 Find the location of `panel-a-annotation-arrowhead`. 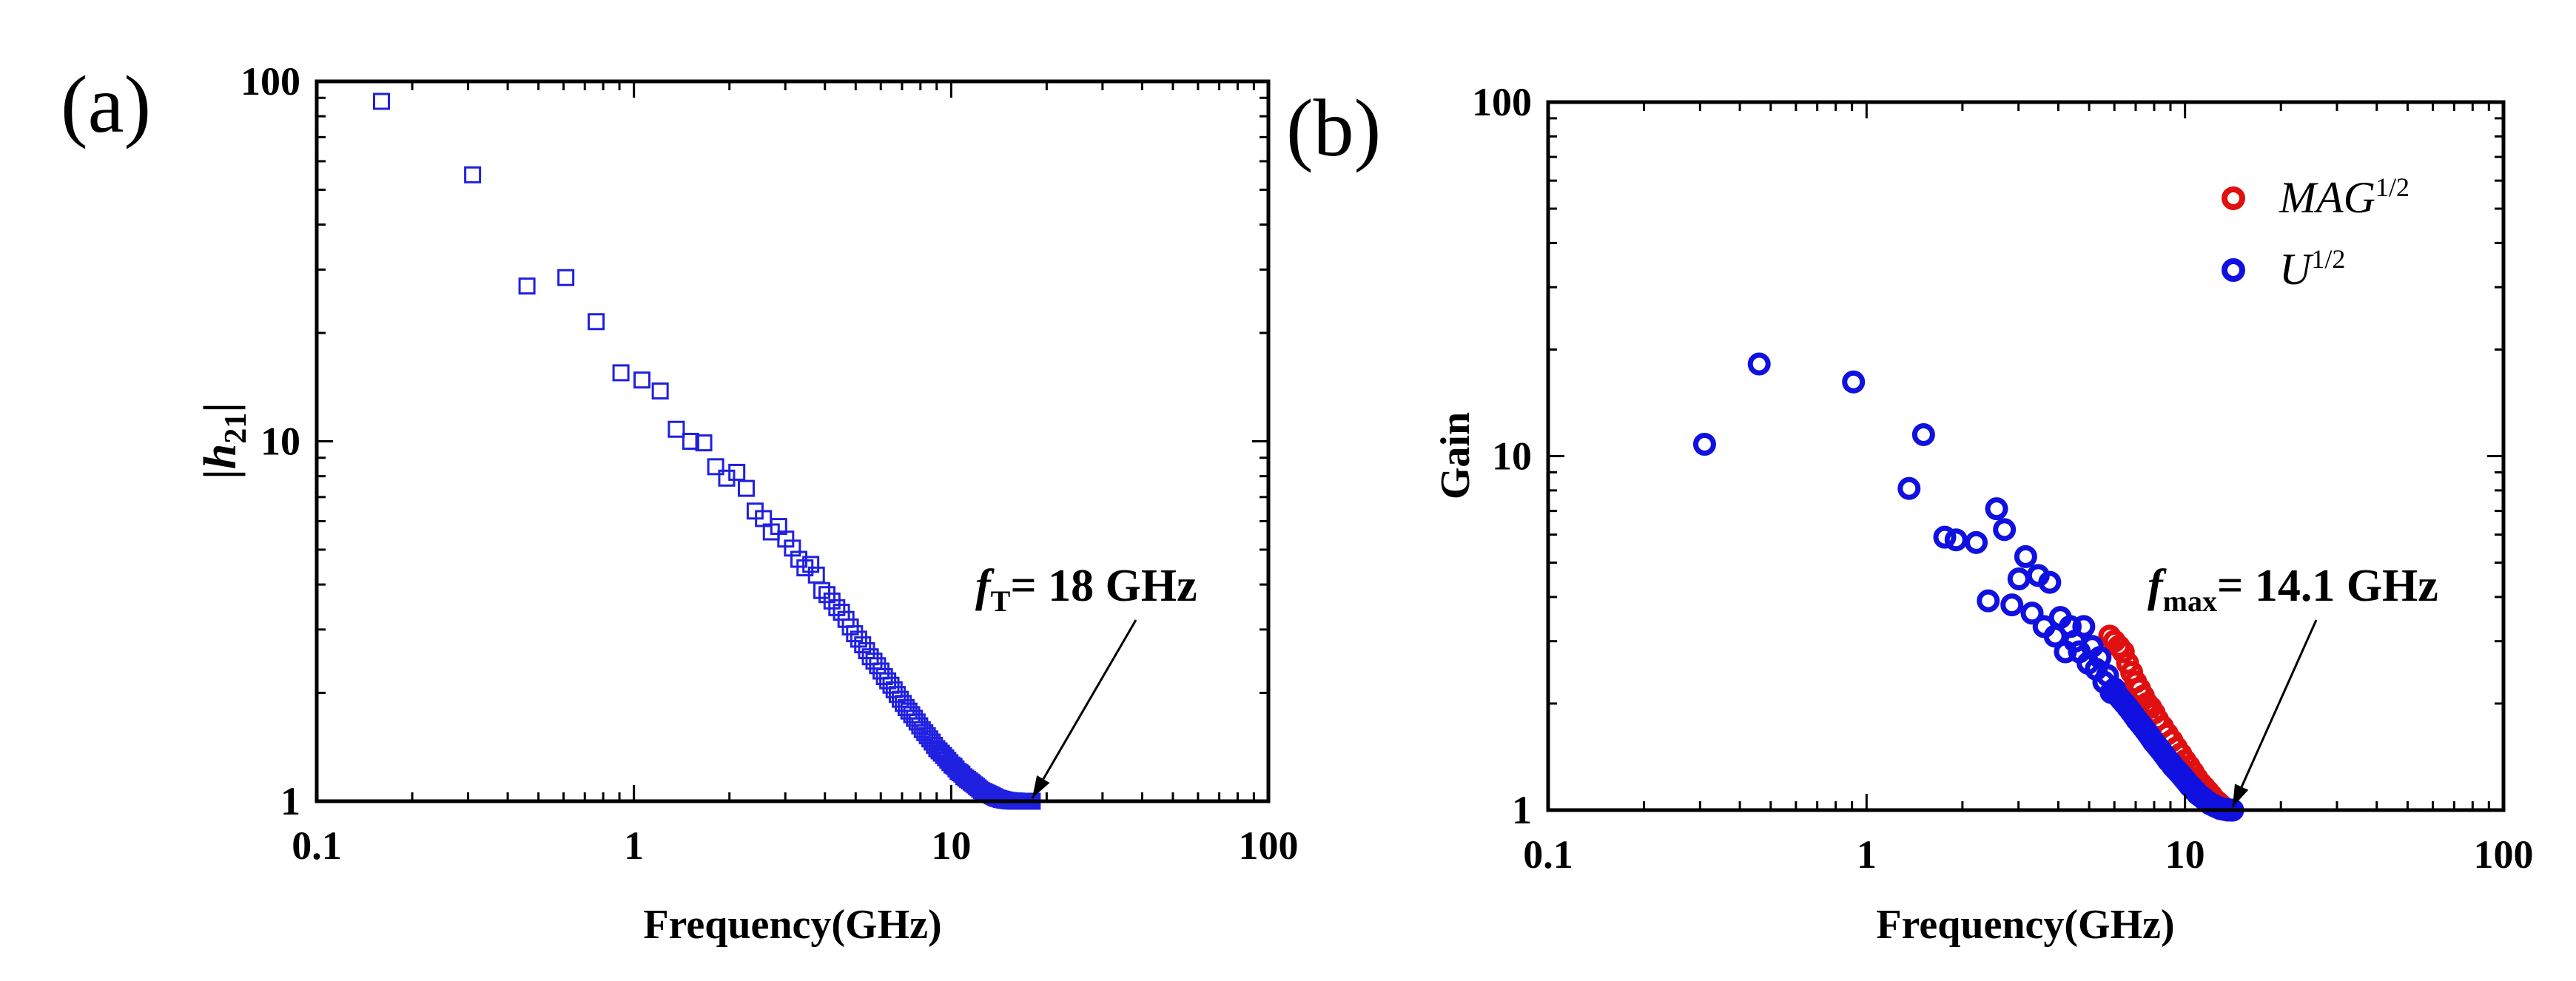

panel-a-annotation-arrowhead is located at coordinates (1041, 786).